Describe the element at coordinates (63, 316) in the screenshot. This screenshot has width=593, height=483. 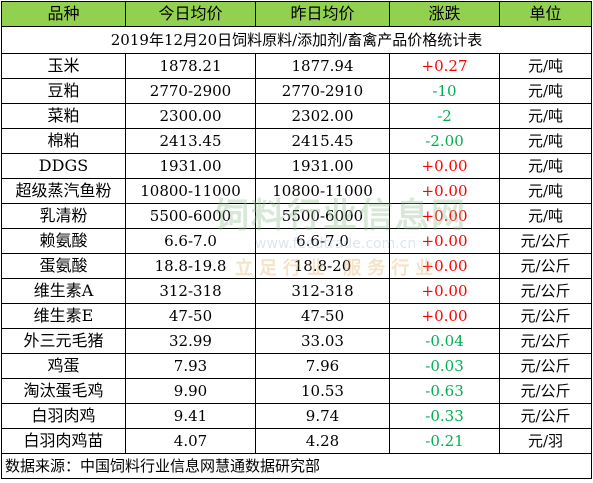
I see `cell-name: 维生素E` at that location.